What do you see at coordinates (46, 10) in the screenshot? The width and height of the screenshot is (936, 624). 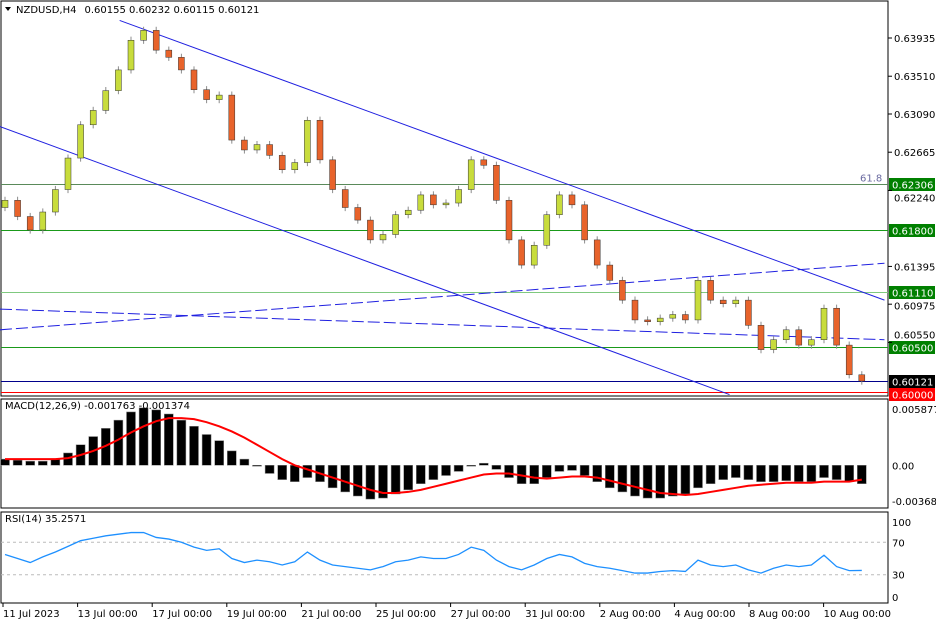 I see `chart-header-symbol: NZDUSD,H4` at bounding box center [46, 10].